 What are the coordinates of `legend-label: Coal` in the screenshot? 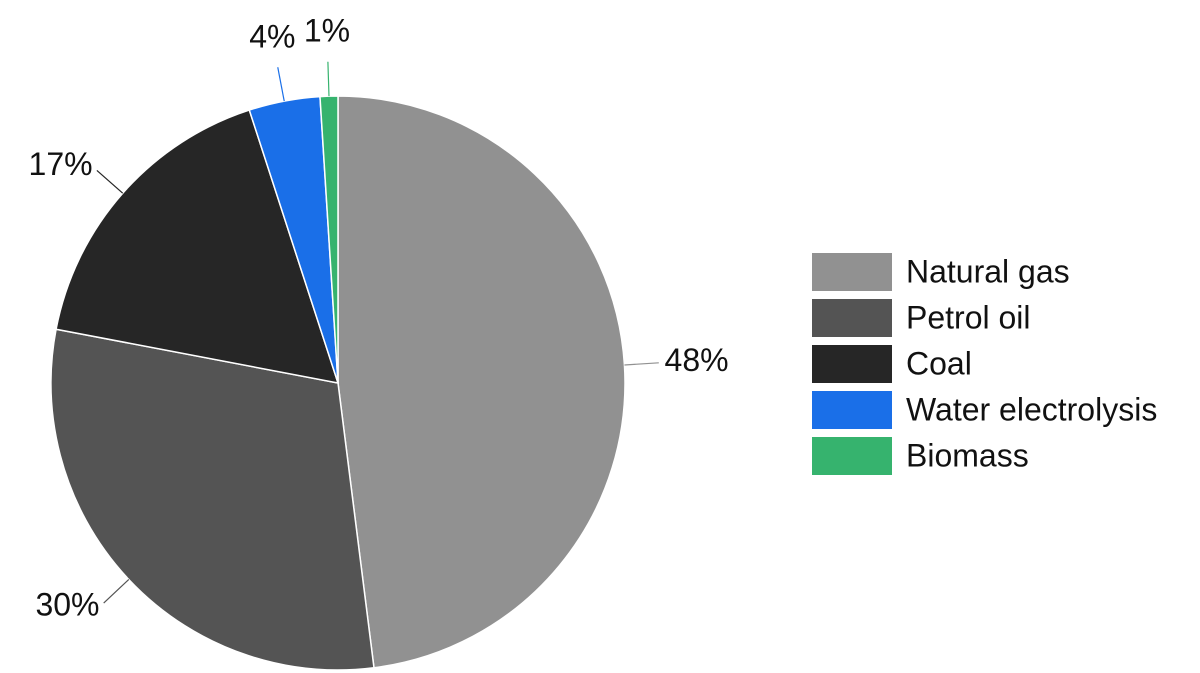 It's located at (939, 363).